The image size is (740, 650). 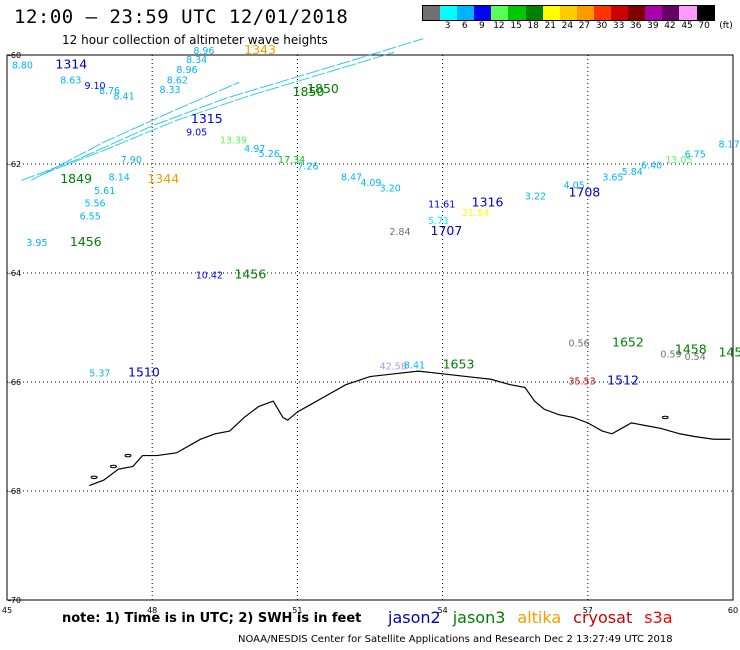 What do you see at coordinates (499, 26) in the screenshot?
I see `colorbar-label: 12` at bounding box center [499, 26].